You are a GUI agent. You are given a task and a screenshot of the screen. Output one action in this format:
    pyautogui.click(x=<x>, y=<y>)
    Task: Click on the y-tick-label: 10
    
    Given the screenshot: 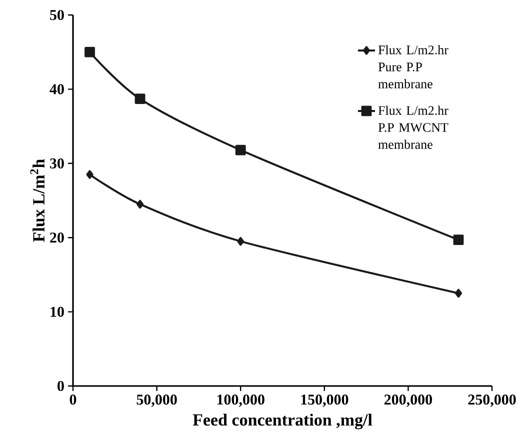 What is the action you would take?
    pyautogui.click(x=57, y=311)
    